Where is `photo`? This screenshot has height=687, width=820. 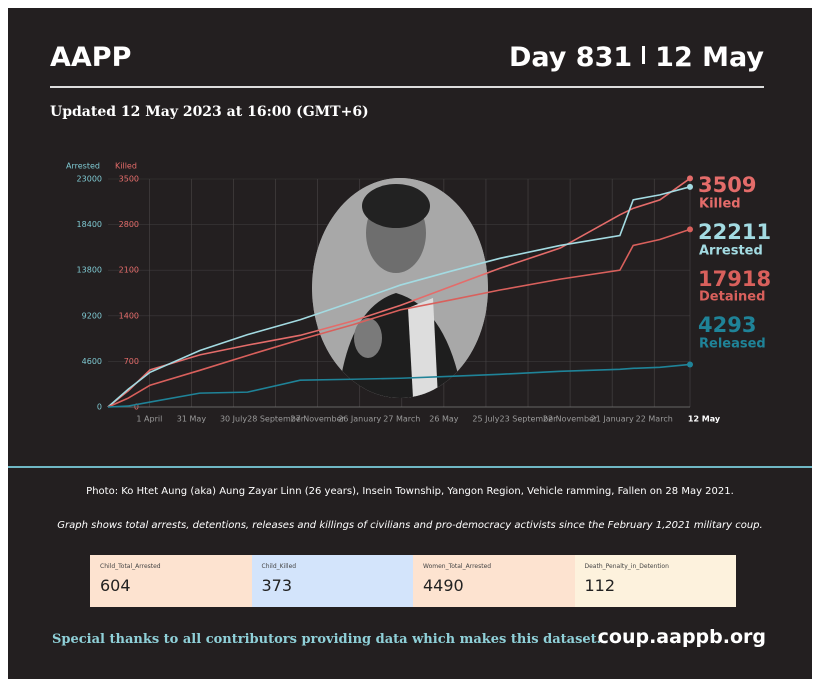
photo is located at coordinates (400, 288).